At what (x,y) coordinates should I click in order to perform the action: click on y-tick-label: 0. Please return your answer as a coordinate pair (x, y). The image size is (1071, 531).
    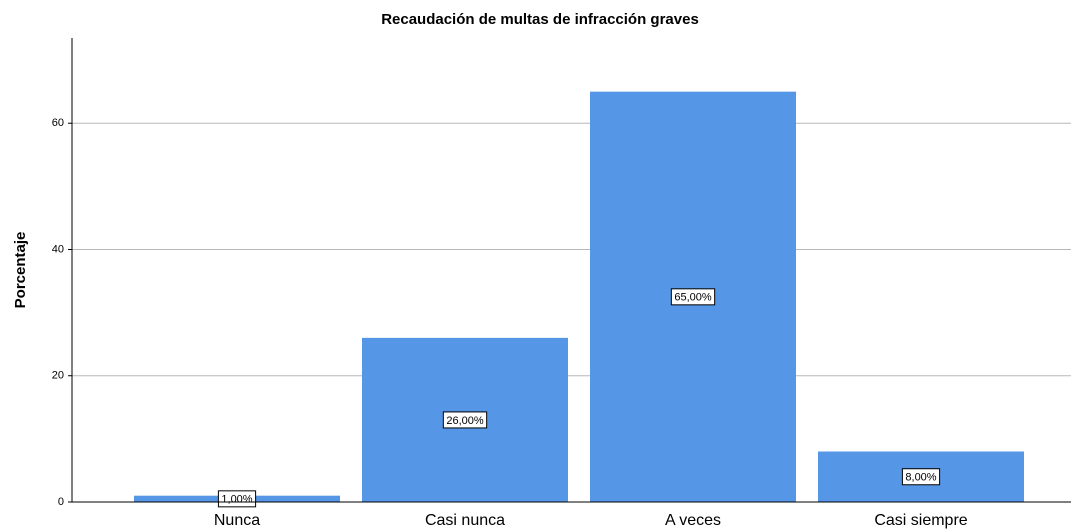
    Looking at the image, I should click on (61, 502).